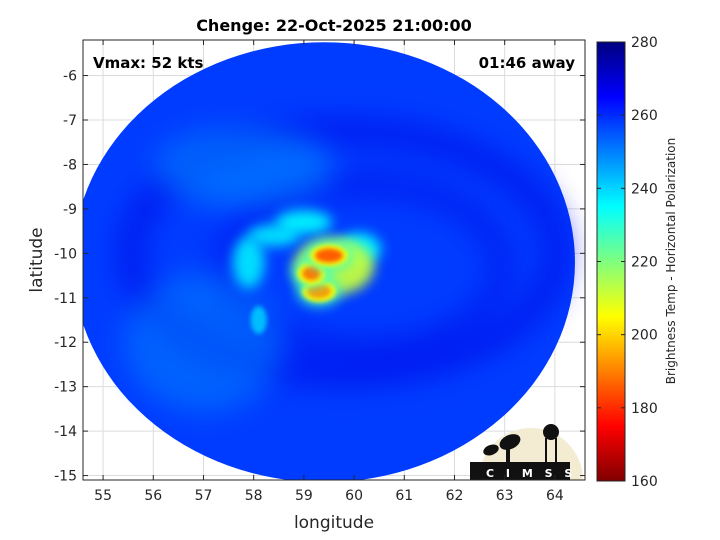 This screenshot has width=720, height=540. I want to click on distance-label: 01:46 away, so click(527, 63).